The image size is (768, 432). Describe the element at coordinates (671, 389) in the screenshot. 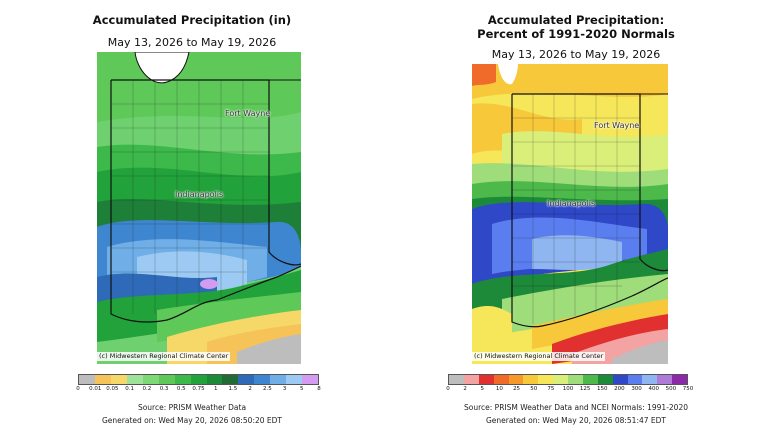

I see `legend-tick-label: 500` at that location.